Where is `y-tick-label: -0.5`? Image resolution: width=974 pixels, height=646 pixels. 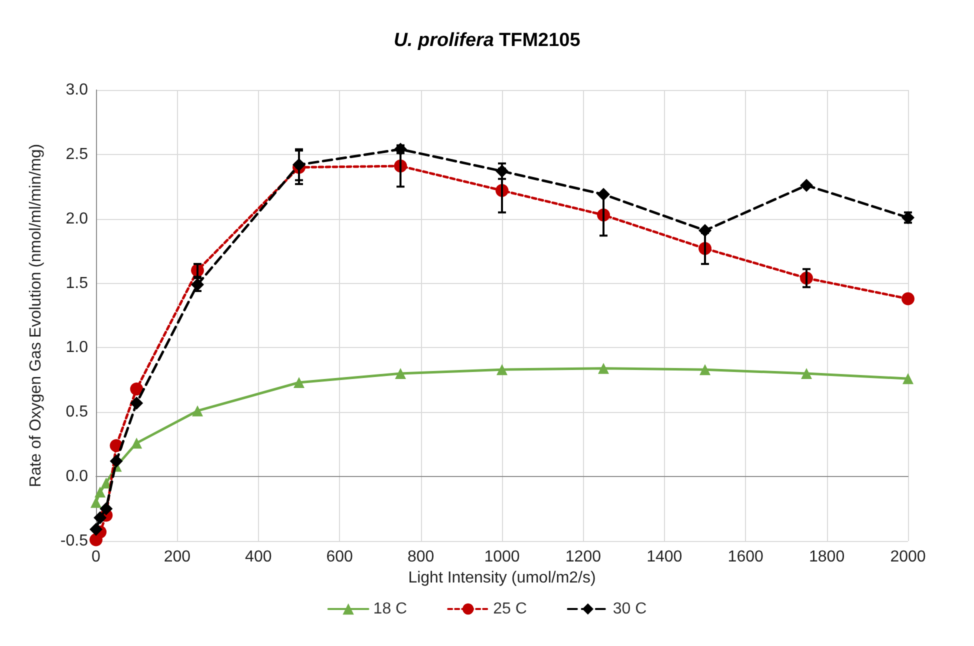
y-tick-label: -0.5 is located at coordinates (74, 541).